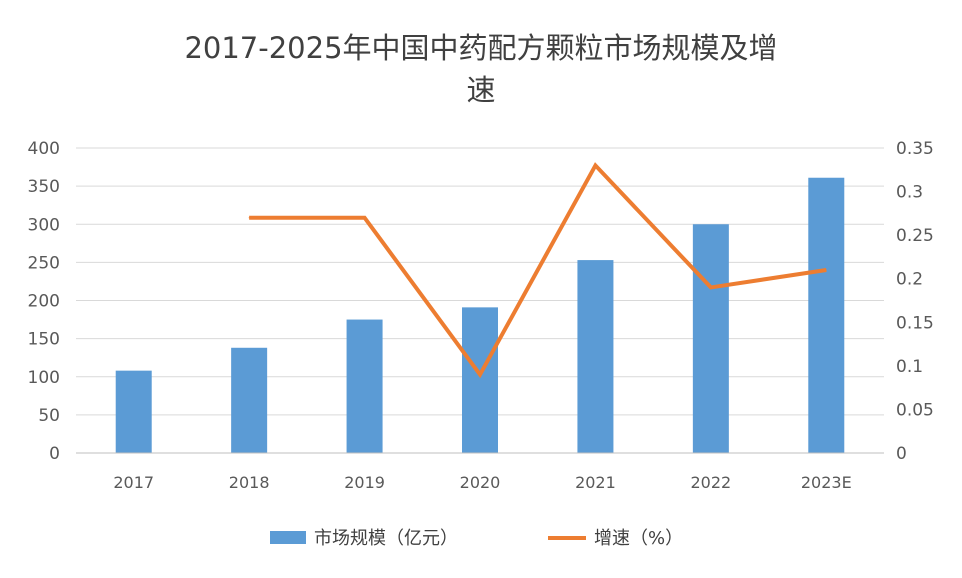 This screenshot has width=962, height=578. I want to click on x-tick-label: 2017, so click(133, 482).